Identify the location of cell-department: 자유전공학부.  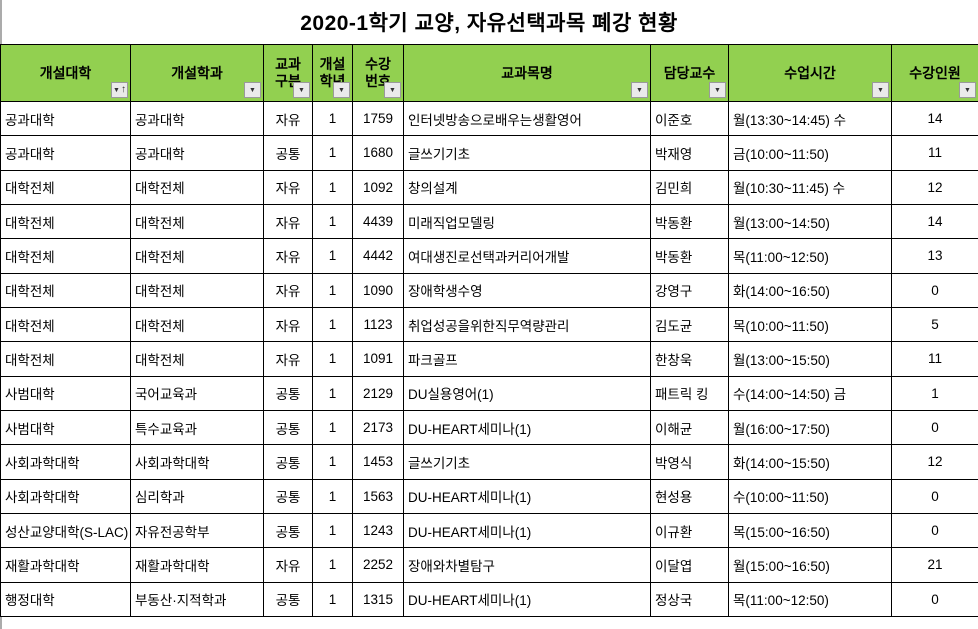
(197, 530).